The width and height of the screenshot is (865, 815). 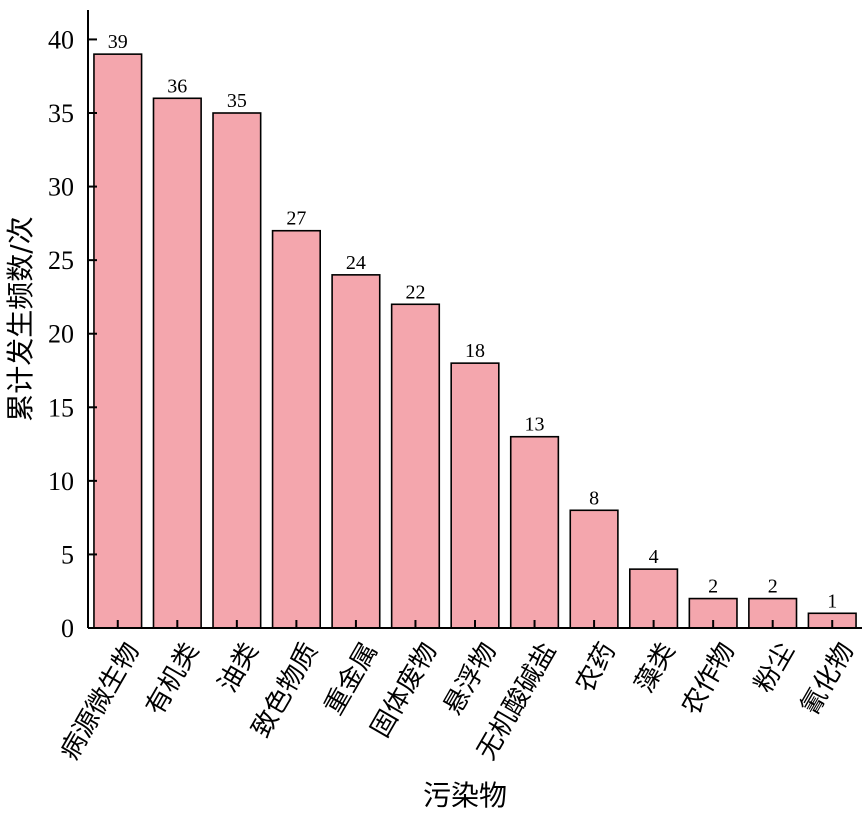 What do you see at coordinates (61, 260) in the screenshot?
I see `y-tick-label: 25` at bounding box center [61, 260].